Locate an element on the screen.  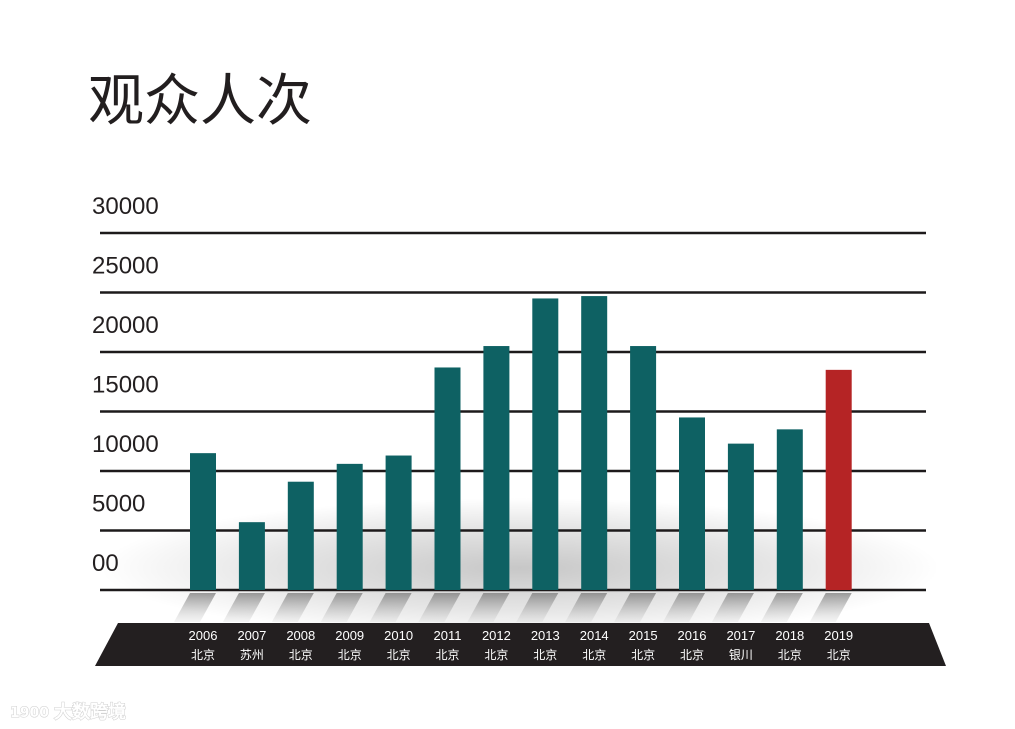
x-tick-year: 2010 is located at coordinates (398, 635).